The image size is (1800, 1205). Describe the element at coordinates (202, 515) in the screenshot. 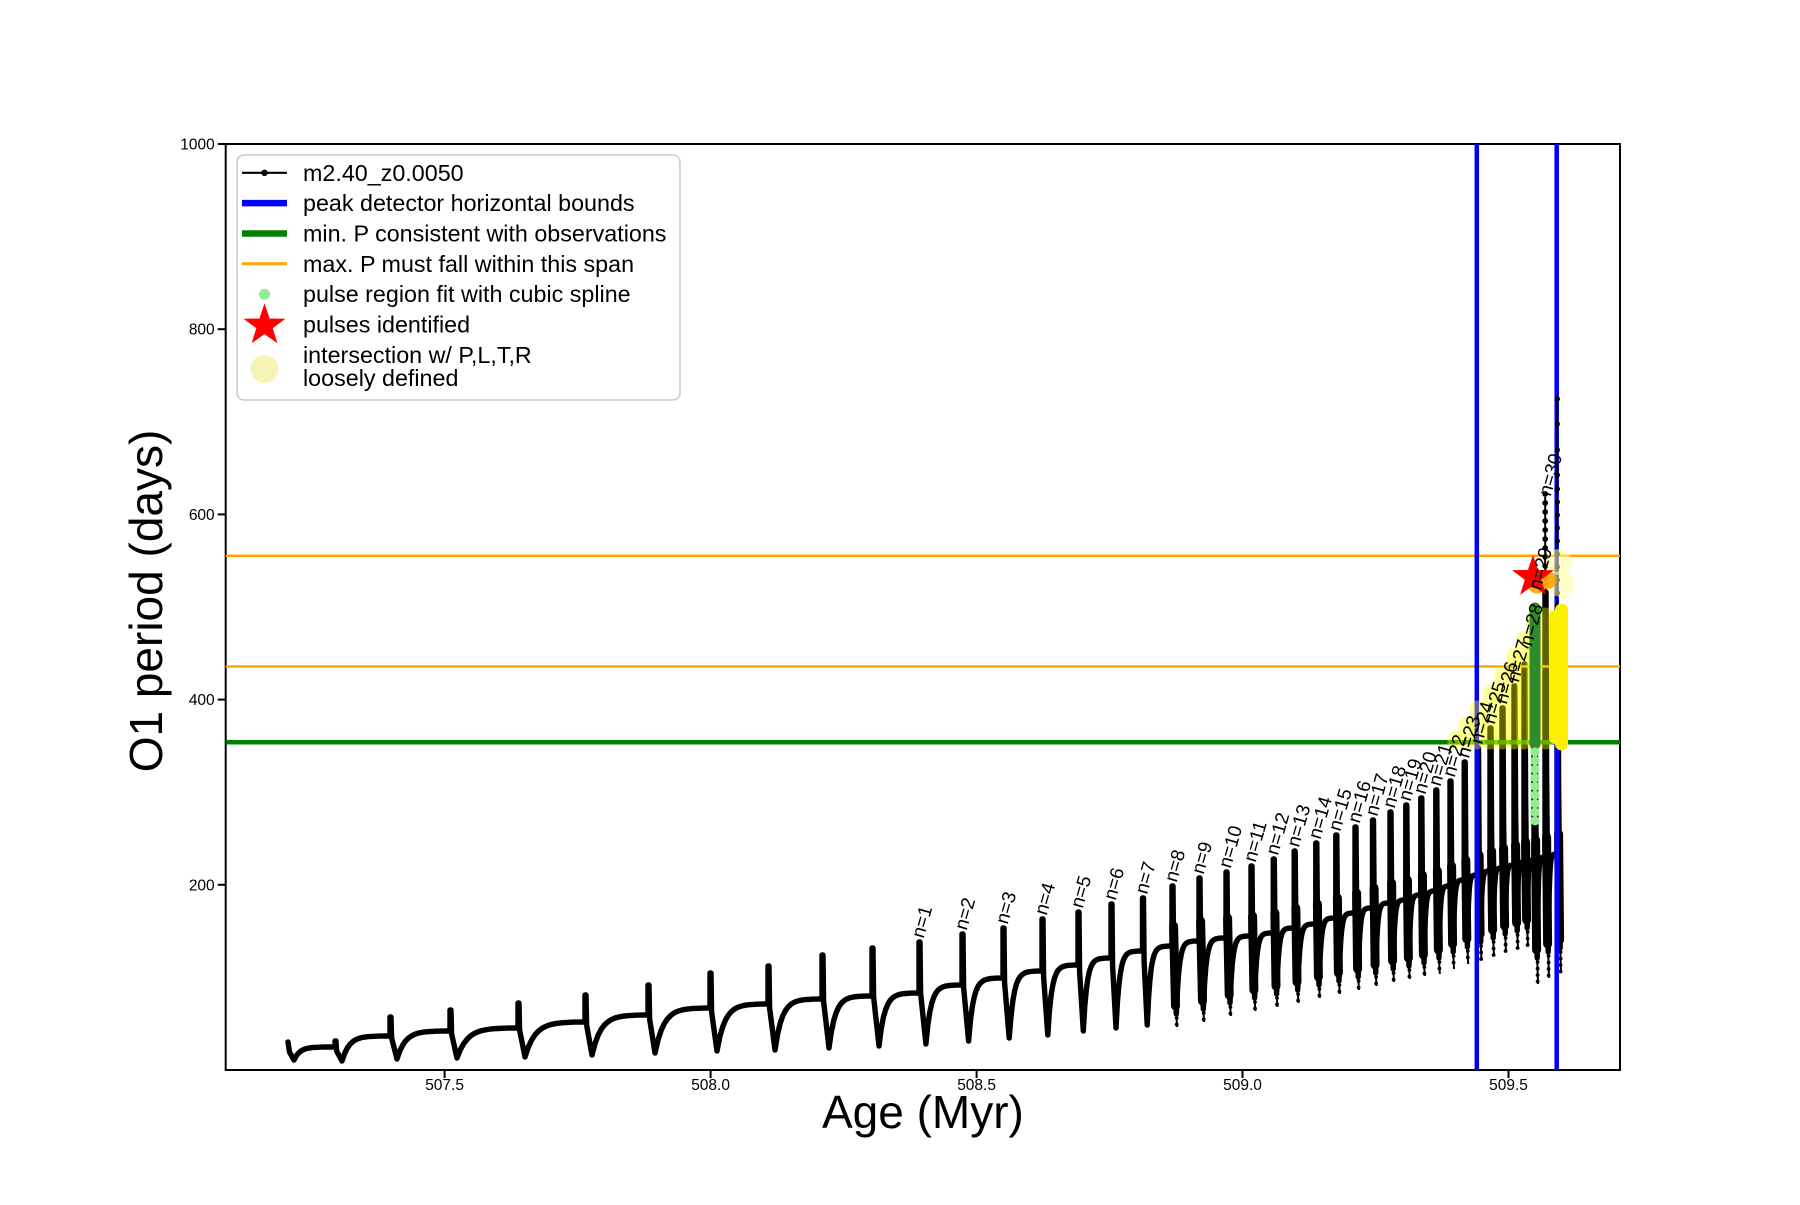

I see `svg-text: 600` at that location.